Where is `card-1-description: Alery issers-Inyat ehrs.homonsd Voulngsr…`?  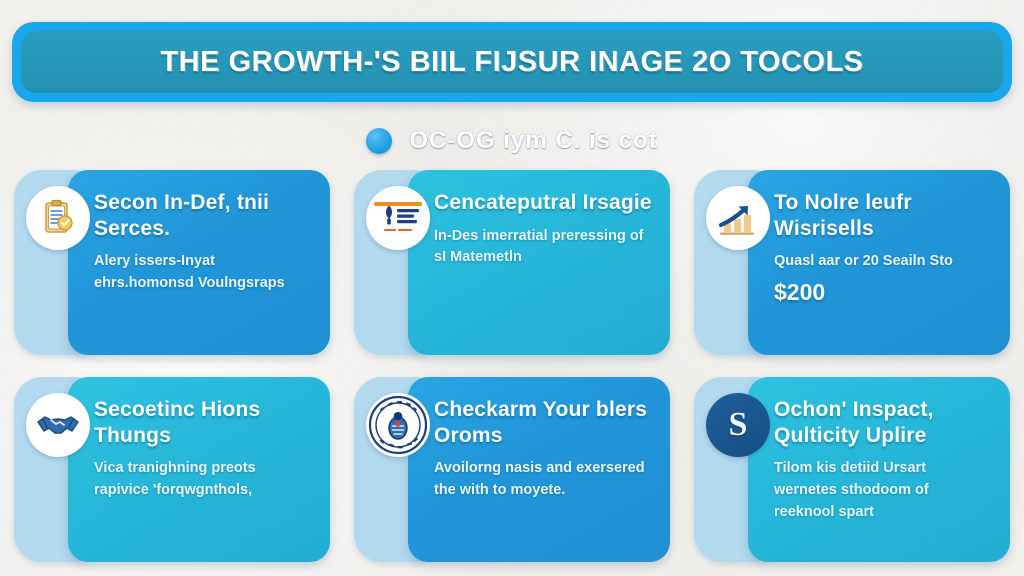
card-1-description: Alery issers-Inyat ehrs.homonsd Voulngsr… is located at coordinates (189, 272).